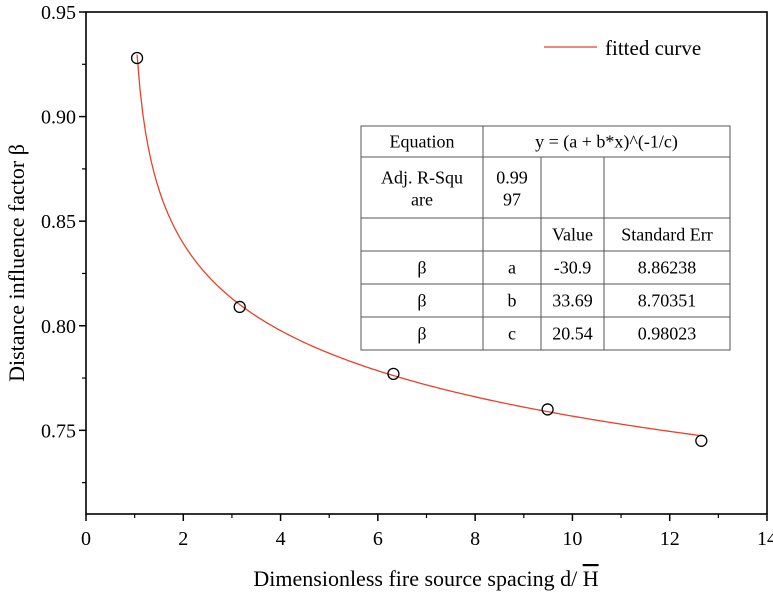 The image size is (773, 594). Describe the element at coordinates (653, 48) in the screenshot. I see `legend-label: fitted curve` at that location.